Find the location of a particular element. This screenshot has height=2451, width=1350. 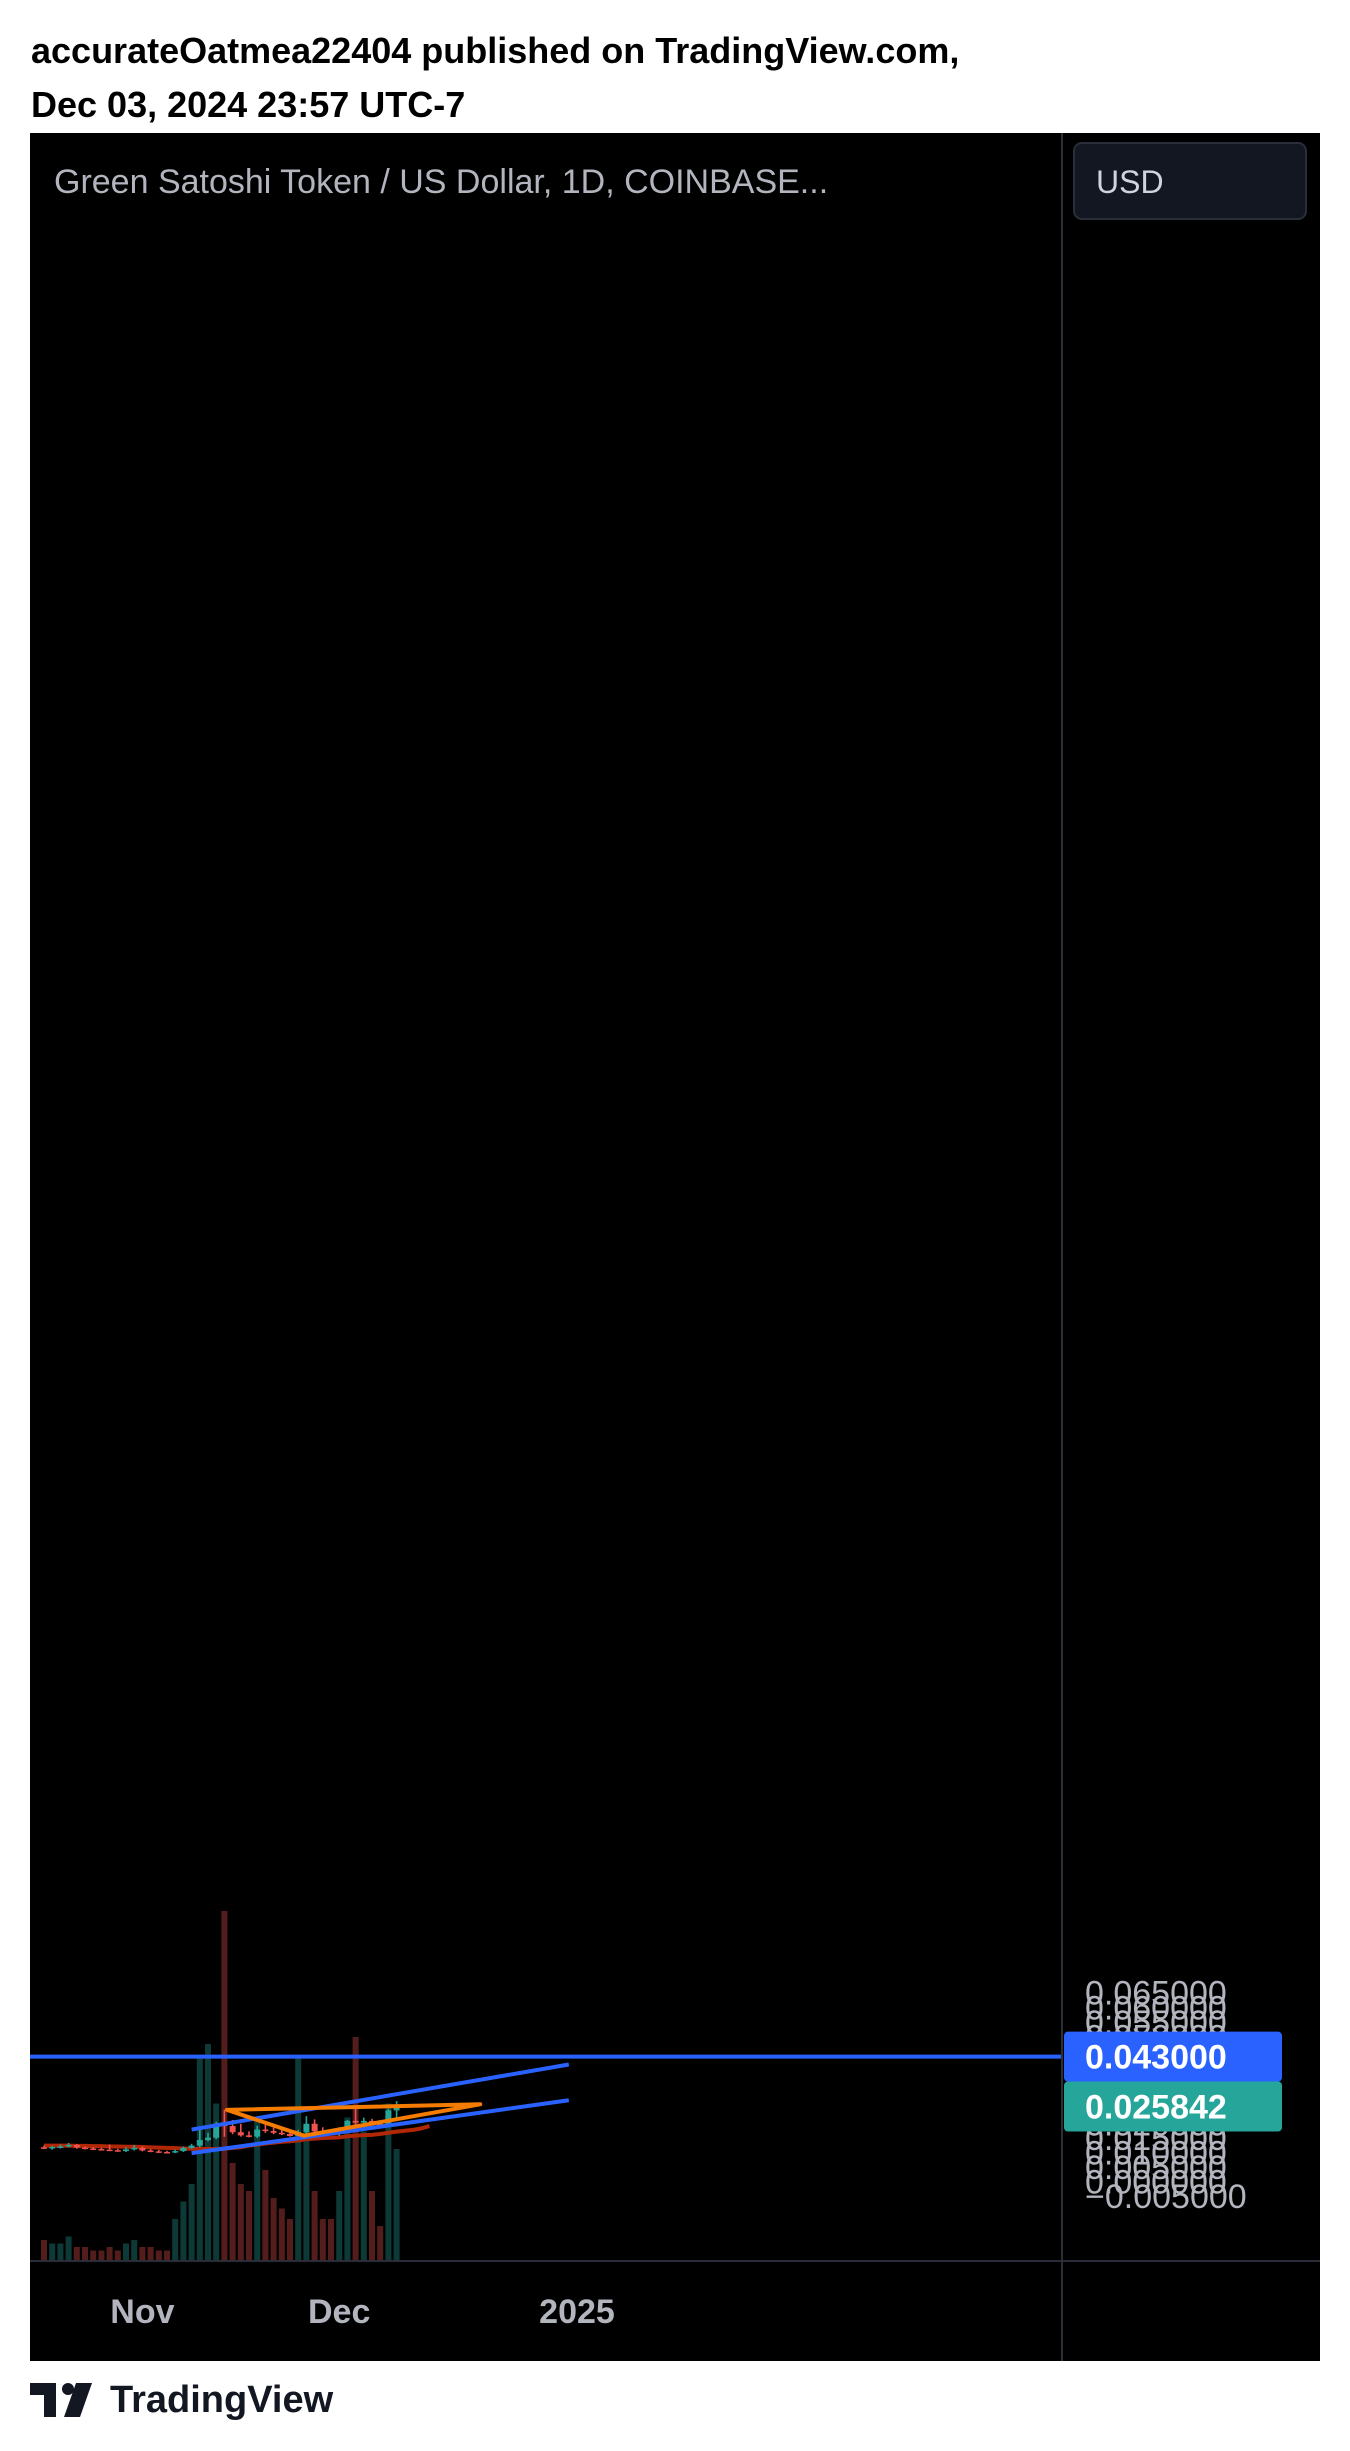

price-label: 0.025842 is located at coordinates (1173, 2106).